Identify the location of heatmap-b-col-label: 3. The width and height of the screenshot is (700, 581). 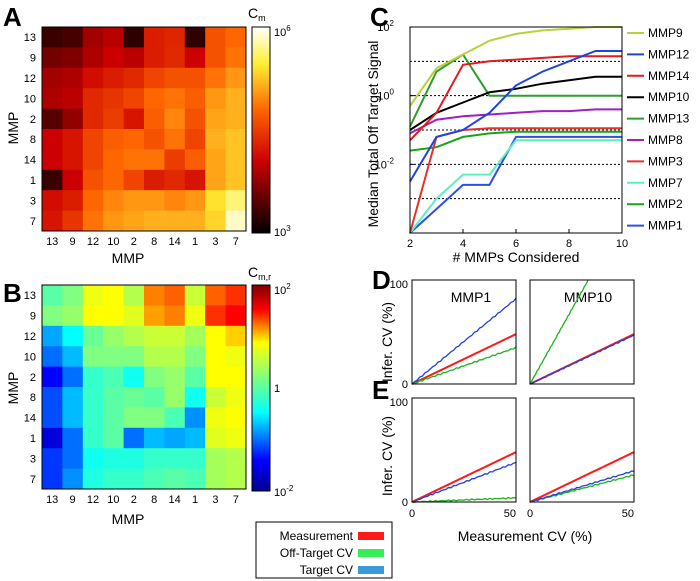
(215, 500).